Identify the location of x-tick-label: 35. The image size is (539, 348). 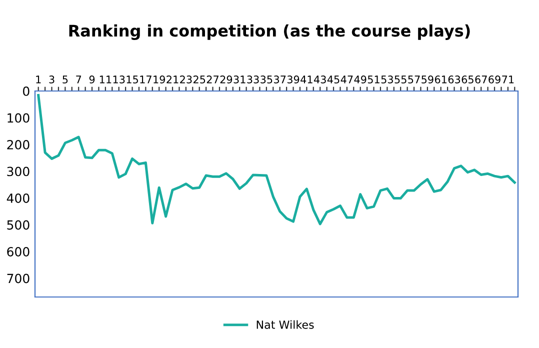
(266, 80).